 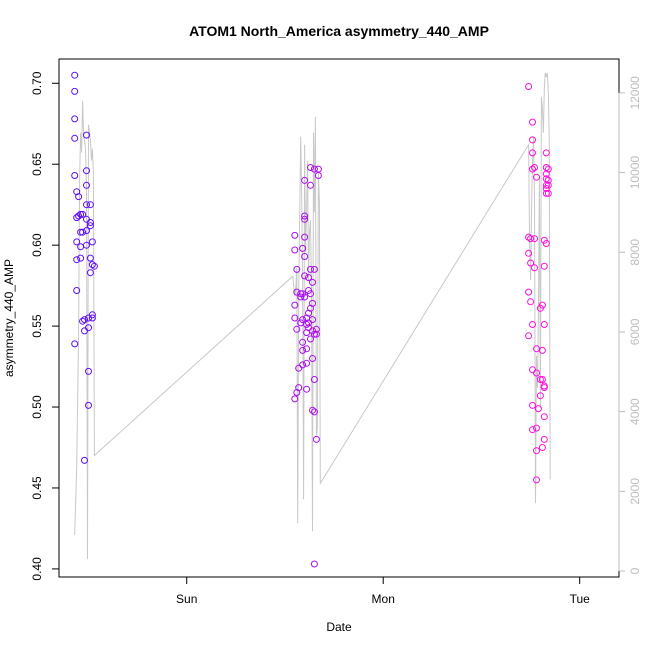 I want to click on y2-tick-label: 6000, so click(x=635, y=331).